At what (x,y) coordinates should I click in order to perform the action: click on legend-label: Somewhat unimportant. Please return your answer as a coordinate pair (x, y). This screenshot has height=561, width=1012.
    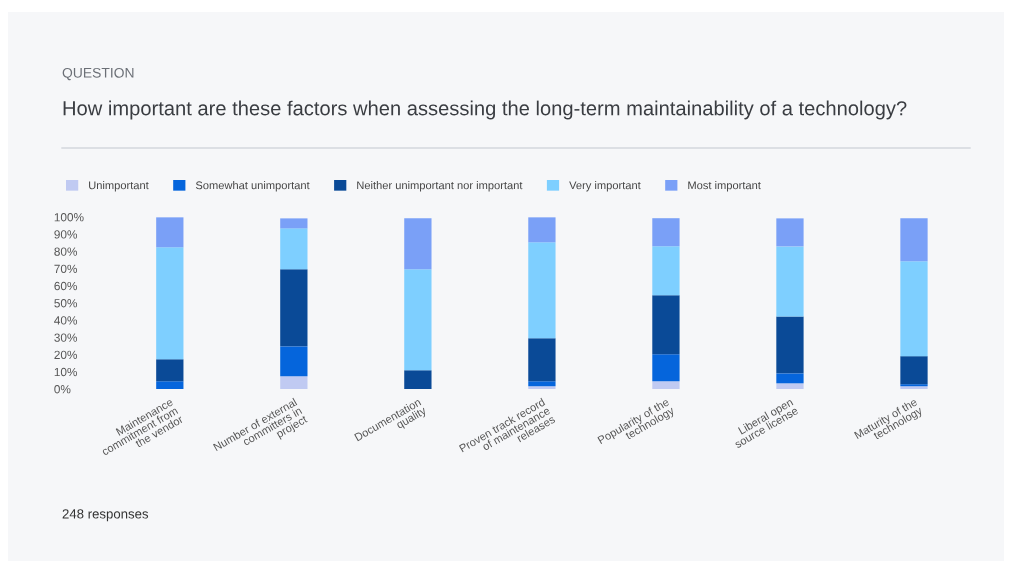
    Looking at the image, I should click on (252, 186).